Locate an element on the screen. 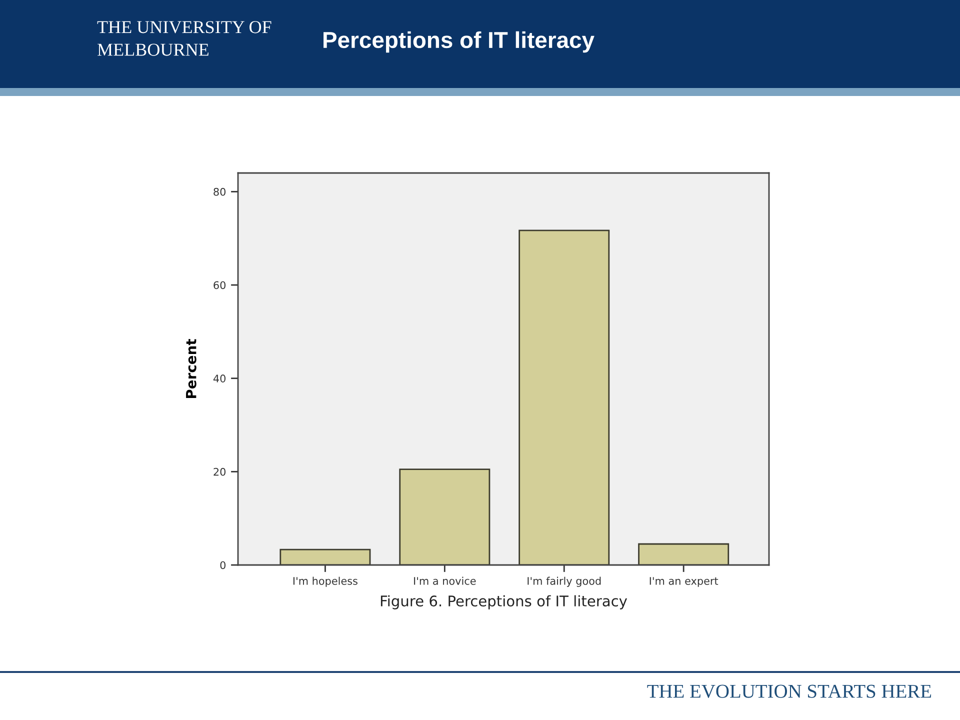 This screenshot has width=960, height=720. chart-title: Perceptions of IT literacy is located at coordinates (459, 42).